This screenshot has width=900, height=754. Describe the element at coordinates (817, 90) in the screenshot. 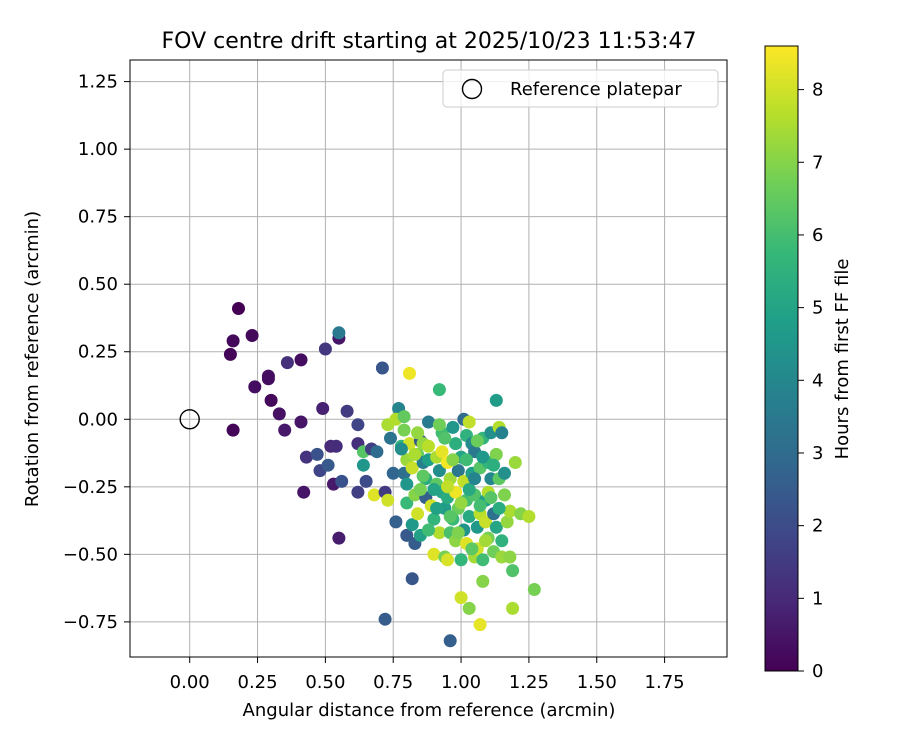

I see `colorbar-tick-label: 8` at that location.